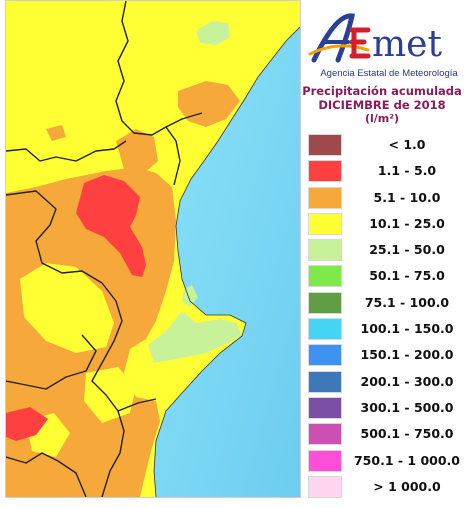 The width and height of the screenshot is (474, 508). What do you see at coordinates (407, 355) in the screenshot?
I see `legend-range-label: 150.1 - 200.0` at bounding box center [407, 355].